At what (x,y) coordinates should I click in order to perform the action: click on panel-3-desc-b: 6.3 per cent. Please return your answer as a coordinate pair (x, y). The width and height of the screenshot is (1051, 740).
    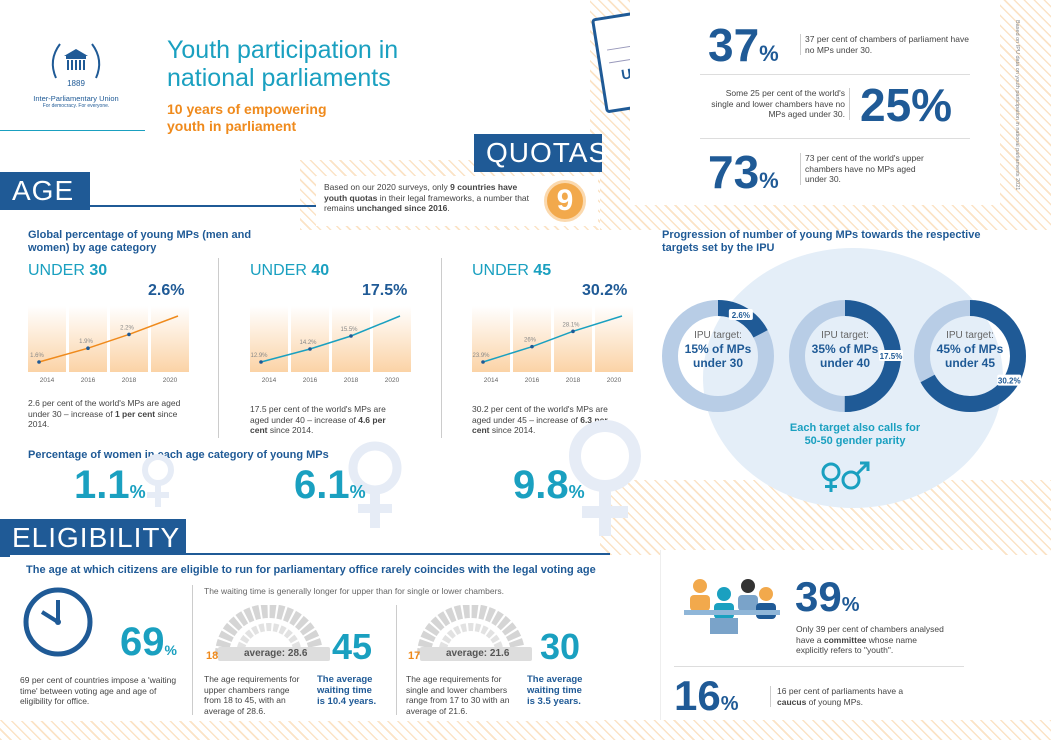
    Looking at the image, I should click on (540, 425).